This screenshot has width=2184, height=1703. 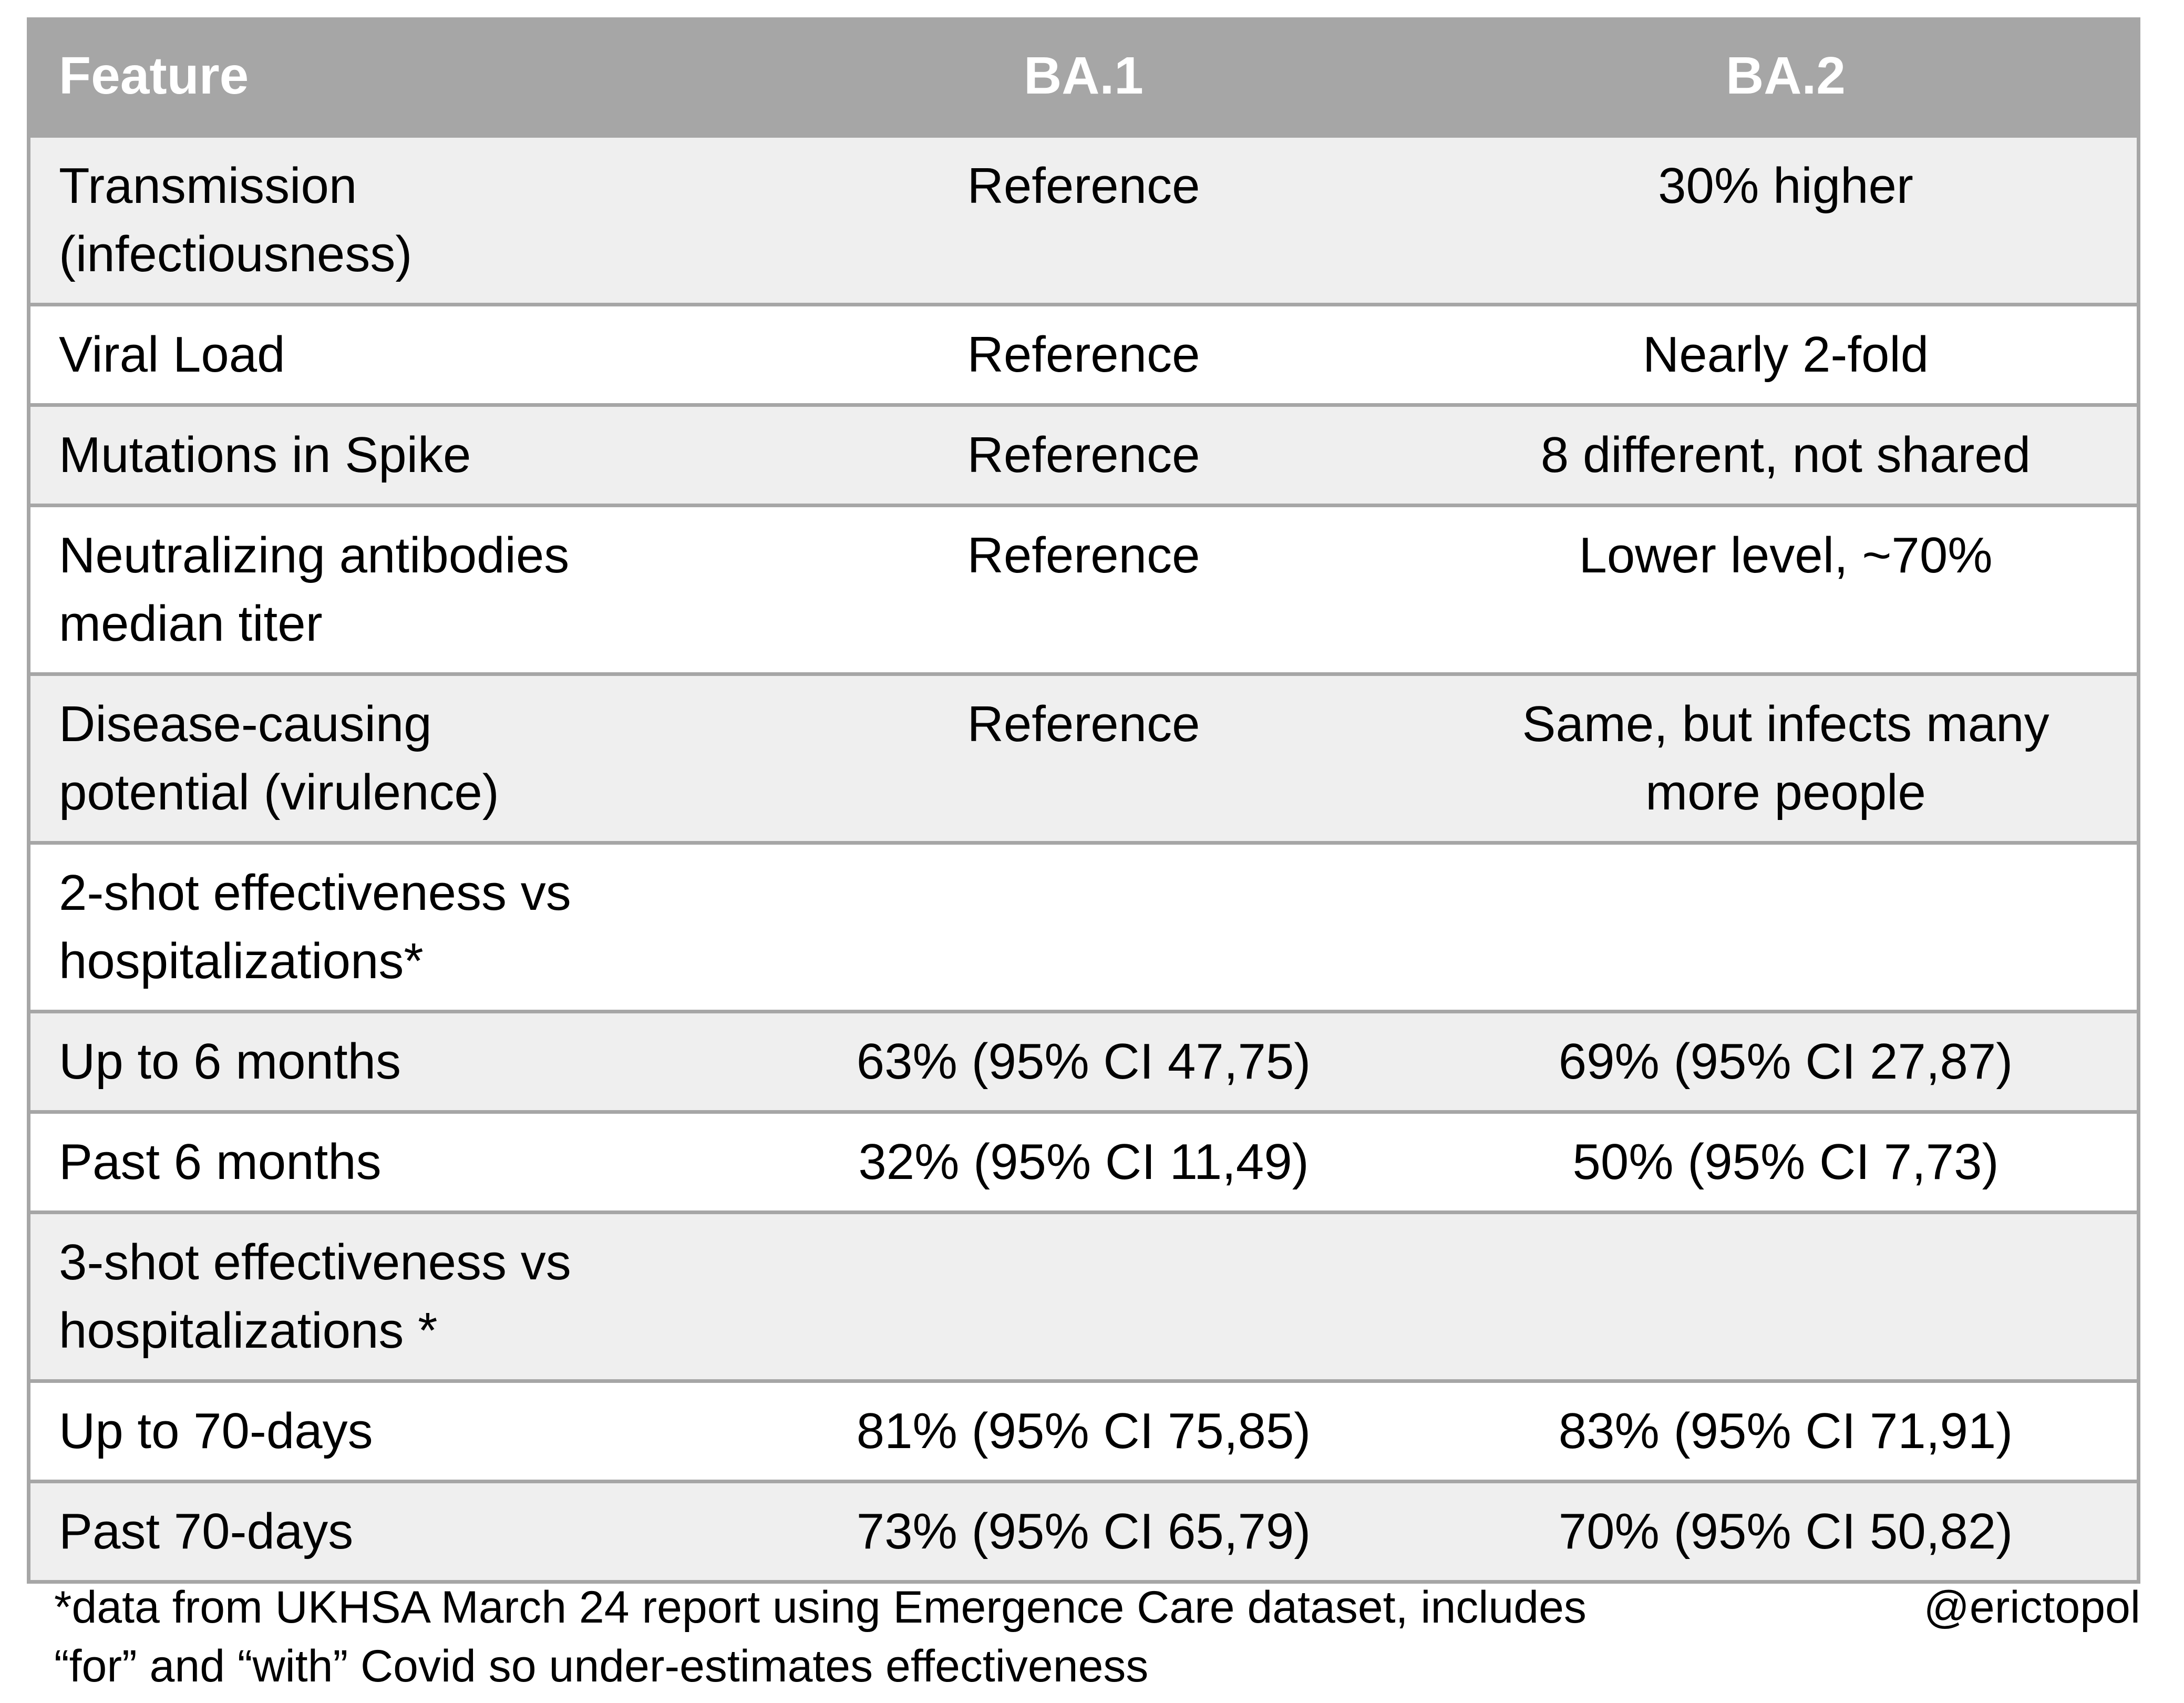 What do you see at coordinates (1785, 354) in the screenshot?
I see `ba2-value-cell: Nearly 2-fold` at bounding box center [1785, 354].